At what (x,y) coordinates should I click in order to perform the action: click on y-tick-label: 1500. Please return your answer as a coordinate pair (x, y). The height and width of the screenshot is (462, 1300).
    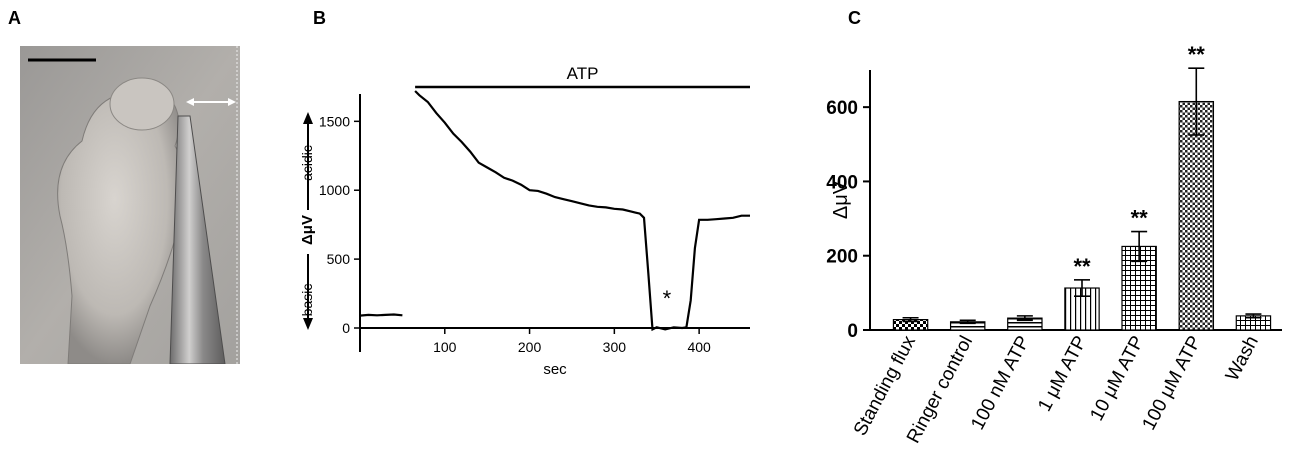
    Looking at the image, I should click on (334, 121).